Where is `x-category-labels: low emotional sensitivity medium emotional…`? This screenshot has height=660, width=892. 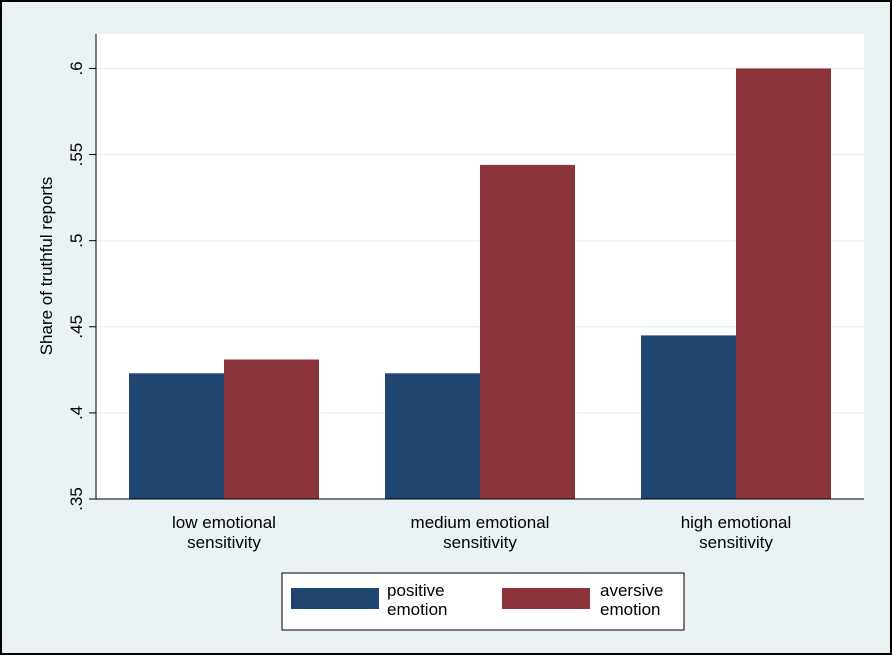
x-category-labels: low emotional sensitivity medium emotional… is located at coordinates (481, 532).